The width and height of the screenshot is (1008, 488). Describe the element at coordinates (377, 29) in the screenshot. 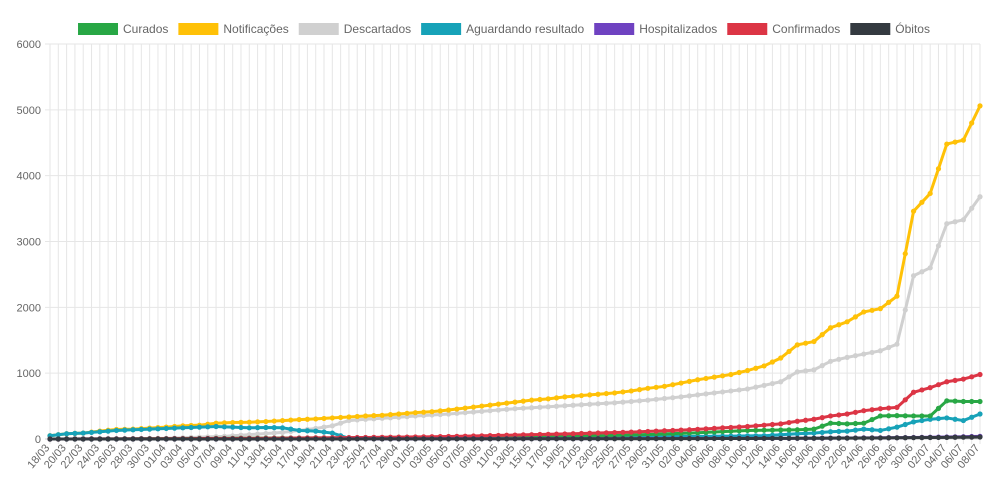

I see `legend-label-descartados: Descartados` at that location.